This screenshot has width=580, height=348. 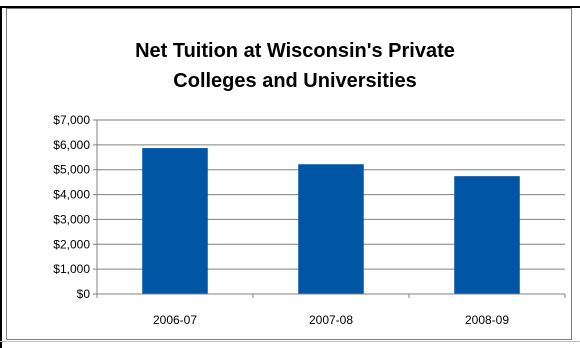 I want to click on y-tick-label: $3,000, so click(x=71, y=219).